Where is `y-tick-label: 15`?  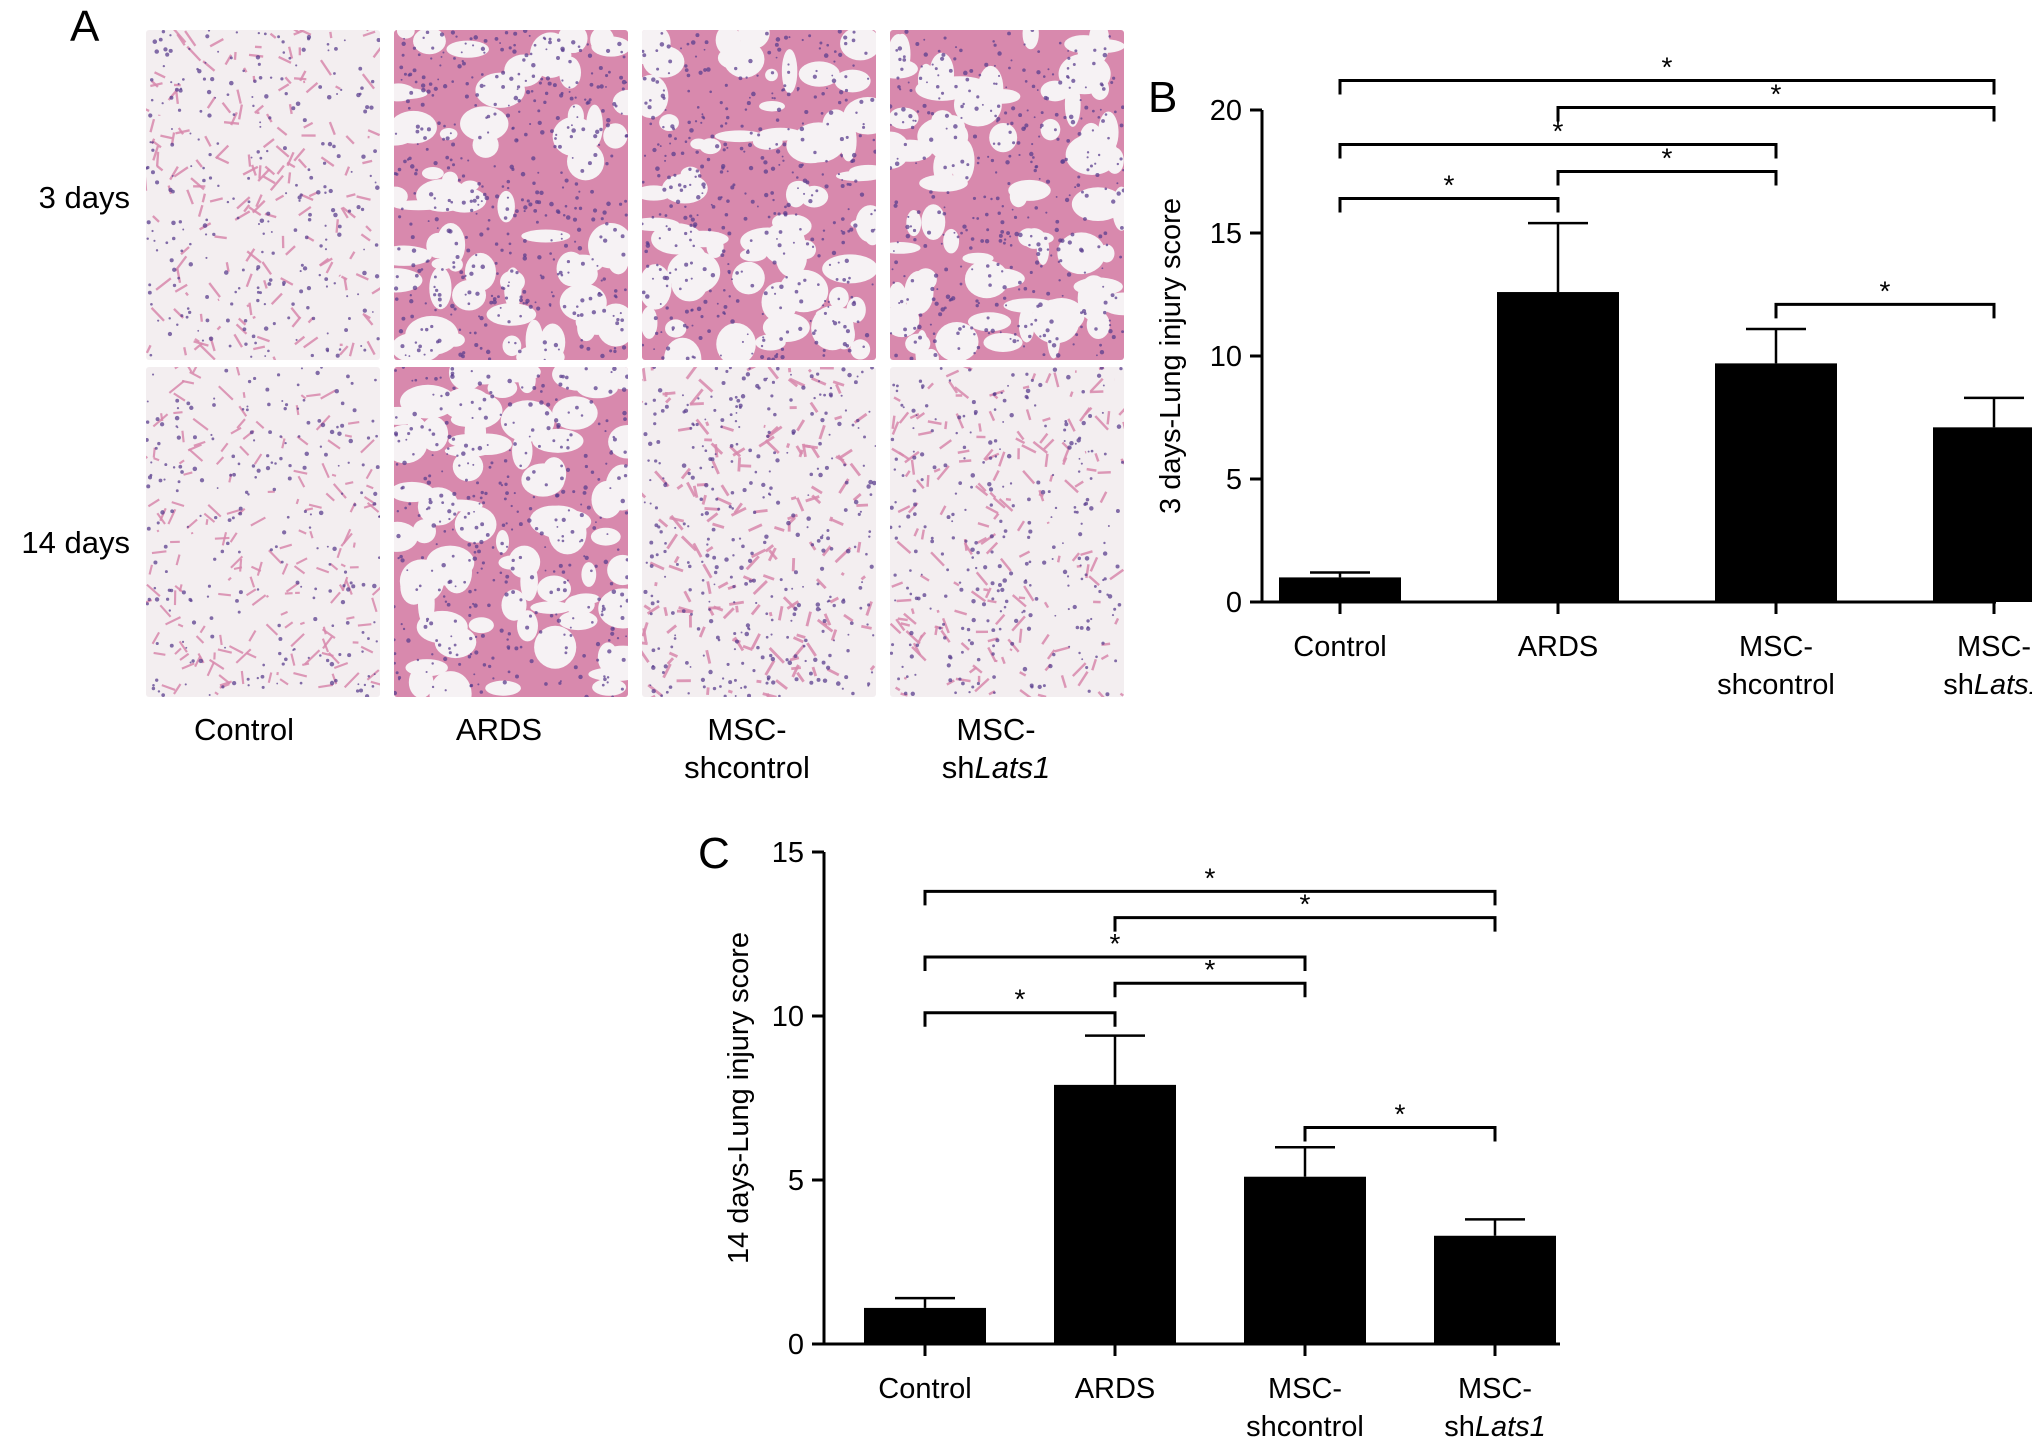 y-tick-label: 15 is located at coordinates (788, 853).